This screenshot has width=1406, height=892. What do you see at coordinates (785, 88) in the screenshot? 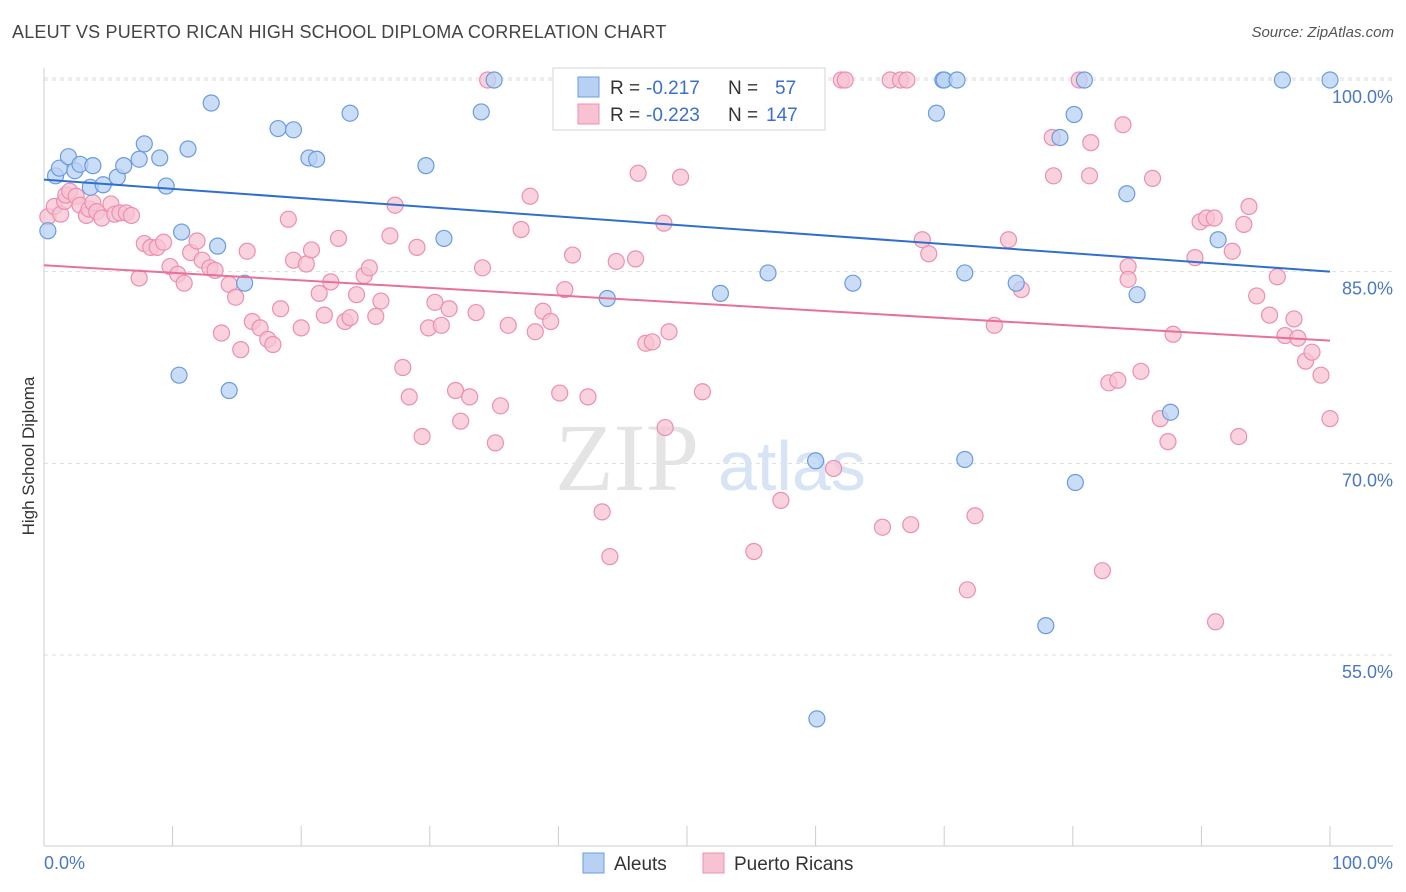
I see `legend-n-value-aleut: 57` at bounding box center [785, 88].